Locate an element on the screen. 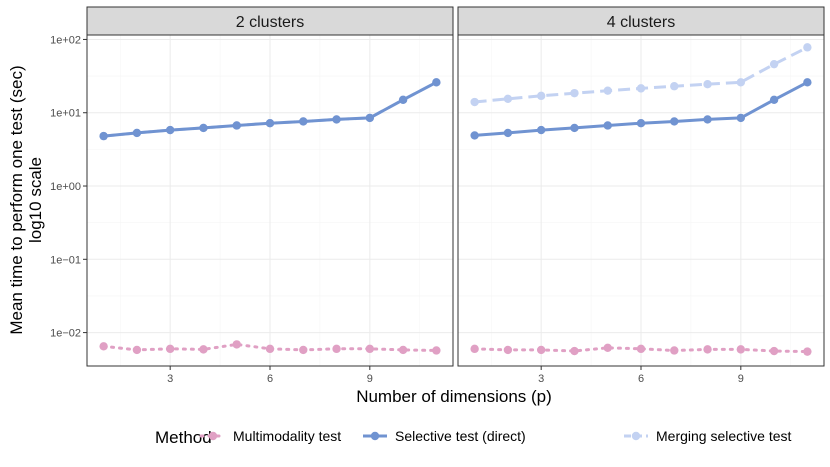 The width and height of the screenshot is (830, 467). y-tick-label: 1e−01 is located at coordinates (65, 260).